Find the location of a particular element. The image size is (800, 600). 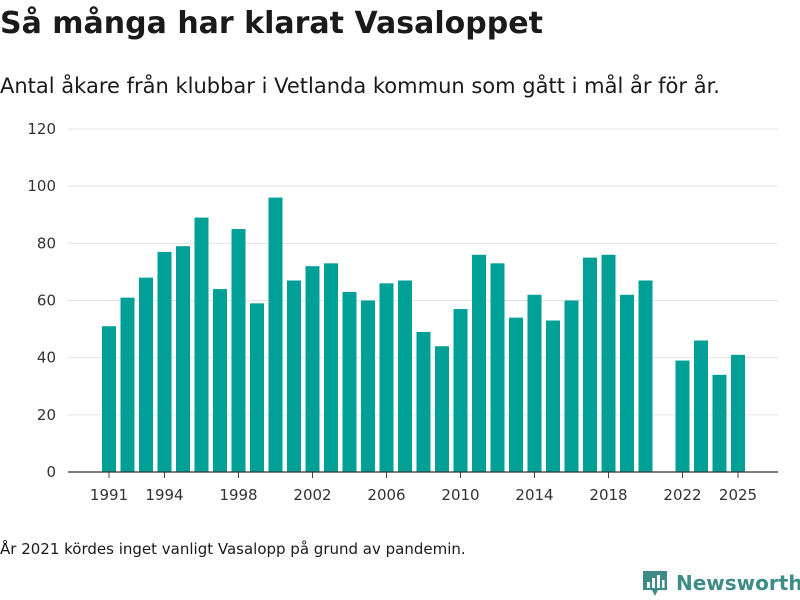

bar-1997 is located at coordinates (220, 380).